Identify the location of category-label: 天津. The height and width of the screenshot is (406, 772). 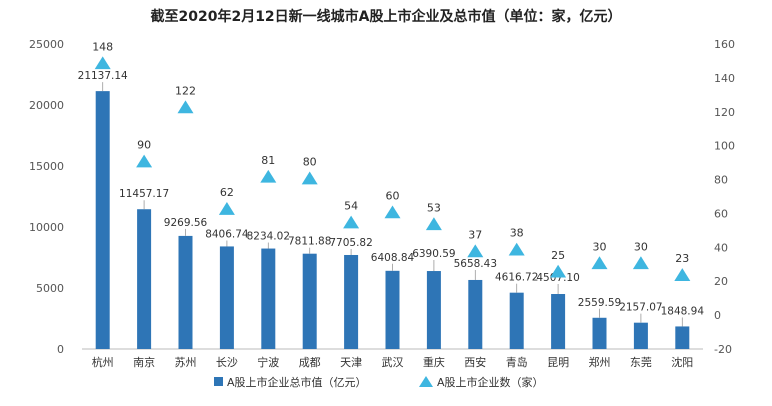
(351, 362).